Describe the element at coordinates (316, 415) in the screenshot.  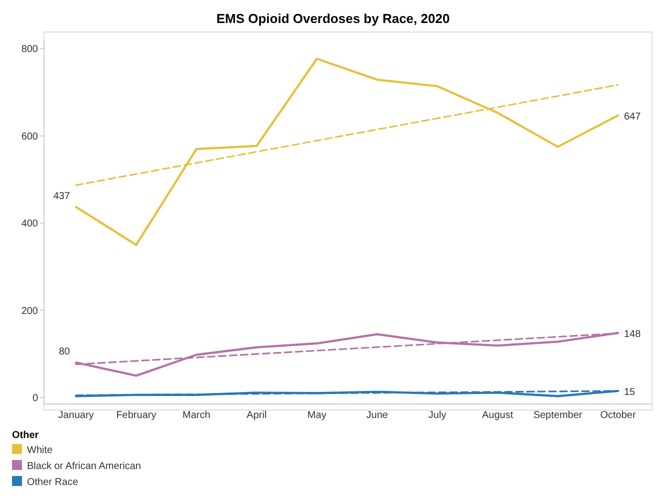
I see `x-tick-label: May` at that location.